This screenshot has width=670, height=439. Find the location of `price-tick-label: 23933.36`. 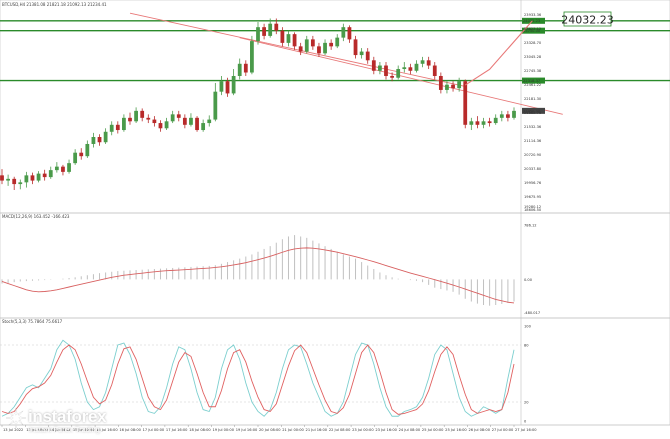

price-tick-label: 23933.36 is located at coordinates (533, 15).